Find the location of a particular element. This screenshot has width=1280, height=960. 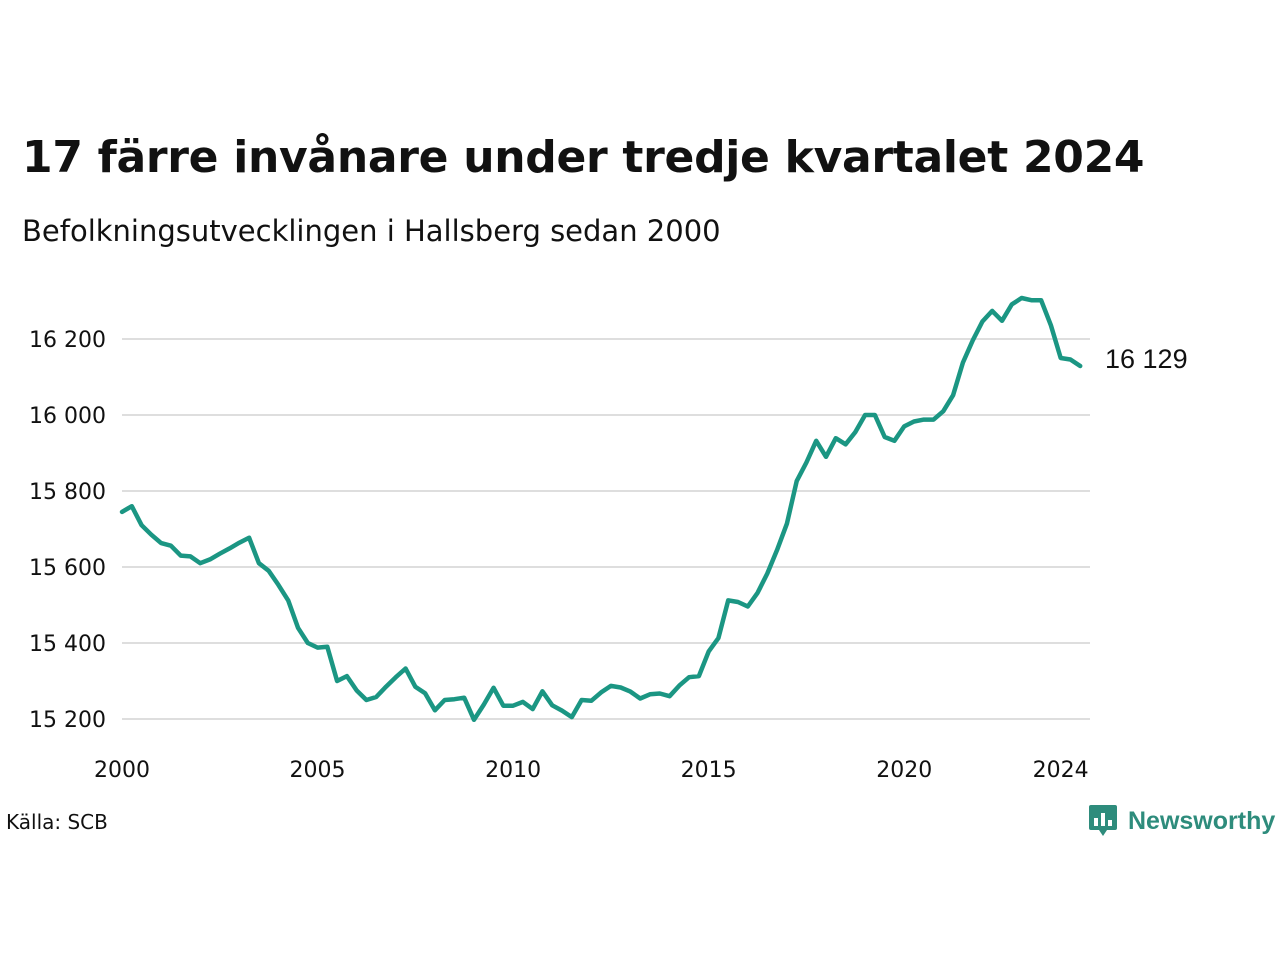

y-tick-label: 15 800 is located at coordinates (67, 492).